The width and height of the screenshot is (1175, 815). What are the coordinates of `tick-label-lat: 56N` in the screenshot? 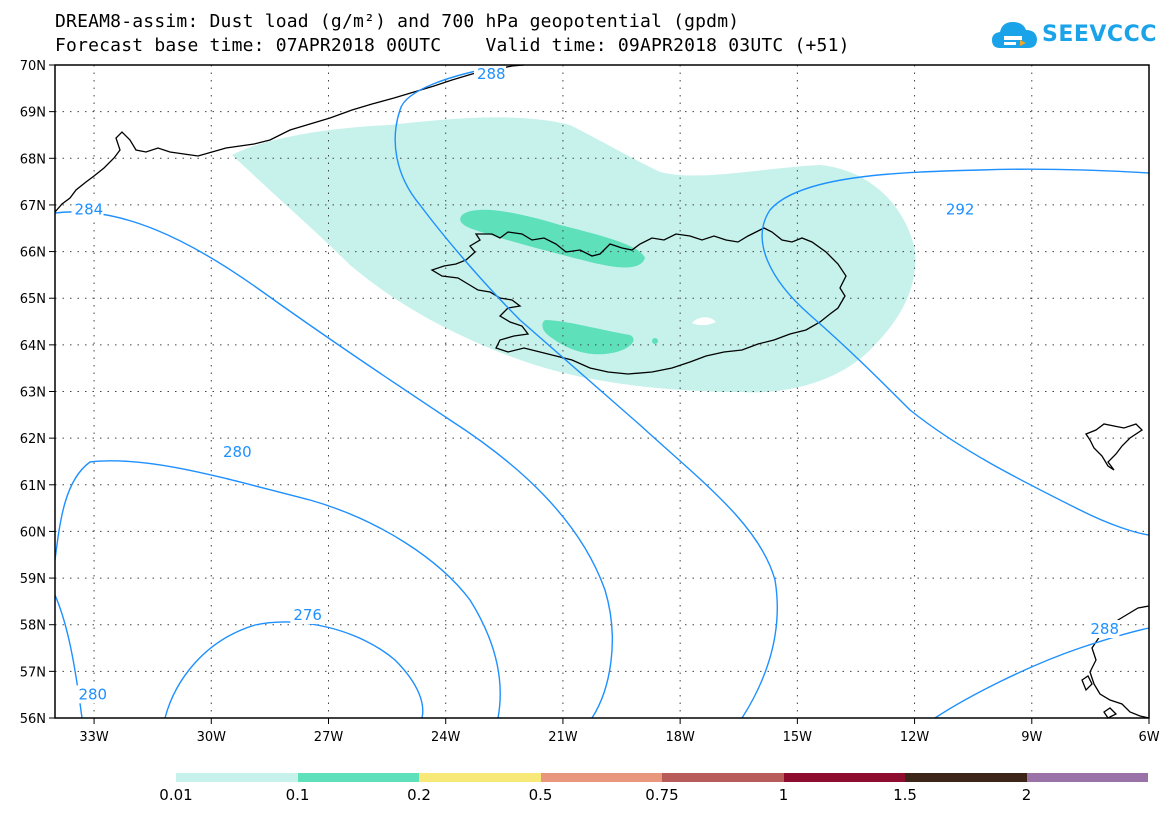 It's located at (33, 719).